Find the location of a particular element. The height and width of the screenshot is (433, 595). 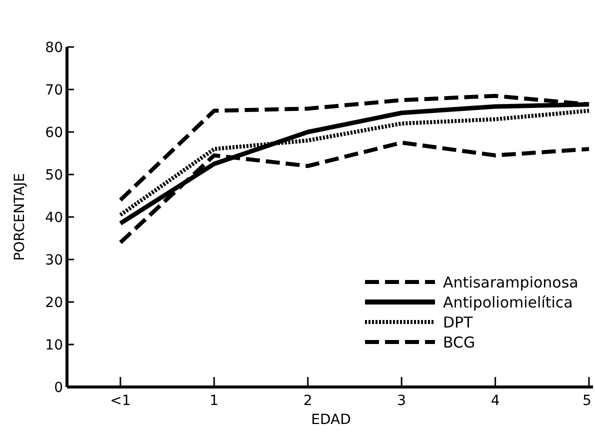

x-tick-label: 4 is located at coordinates (495, 401).